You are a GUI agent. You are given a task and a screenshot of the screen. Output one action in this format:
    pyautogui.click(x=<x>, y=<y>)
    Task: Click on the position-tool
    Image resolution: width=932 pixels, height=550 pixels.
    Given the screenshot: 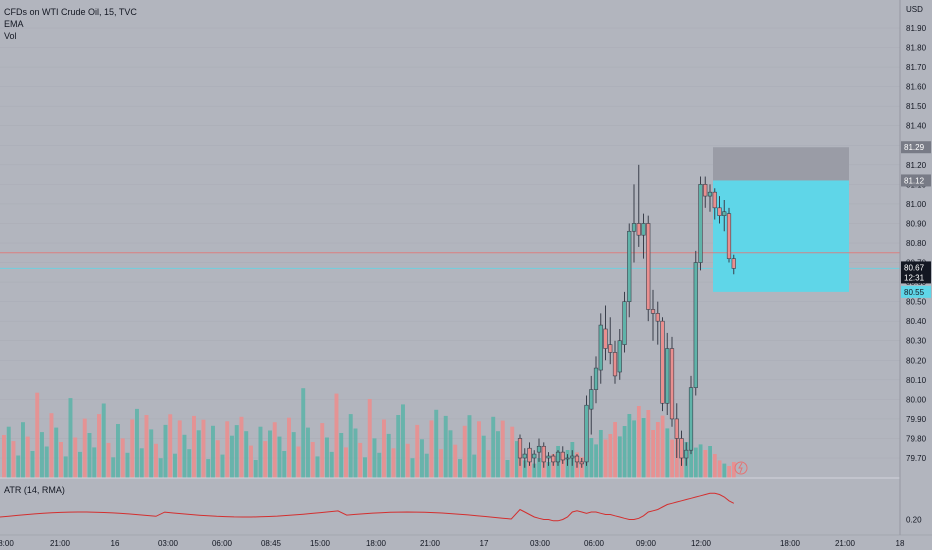 What is the action you would take?
    pyautogui.click(x=781, y=219)
    